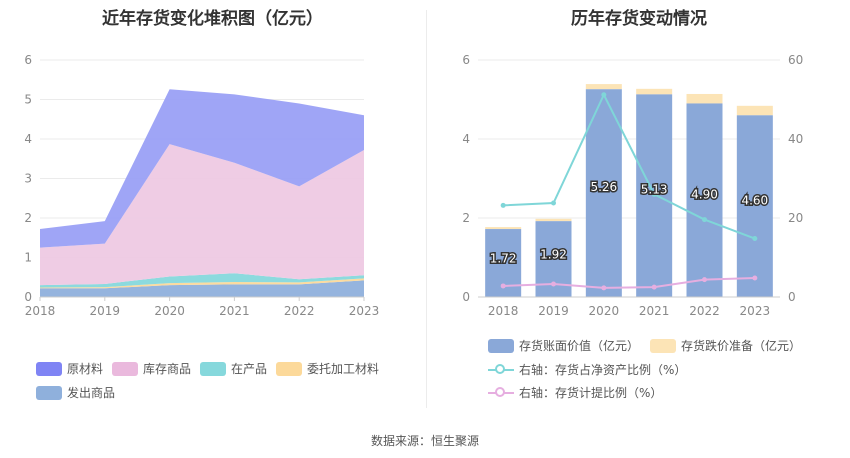 Image resolution: width=850 pixels, height=458 pixels. I want to click on right-y-tick-label: 6, so click(466, 60).